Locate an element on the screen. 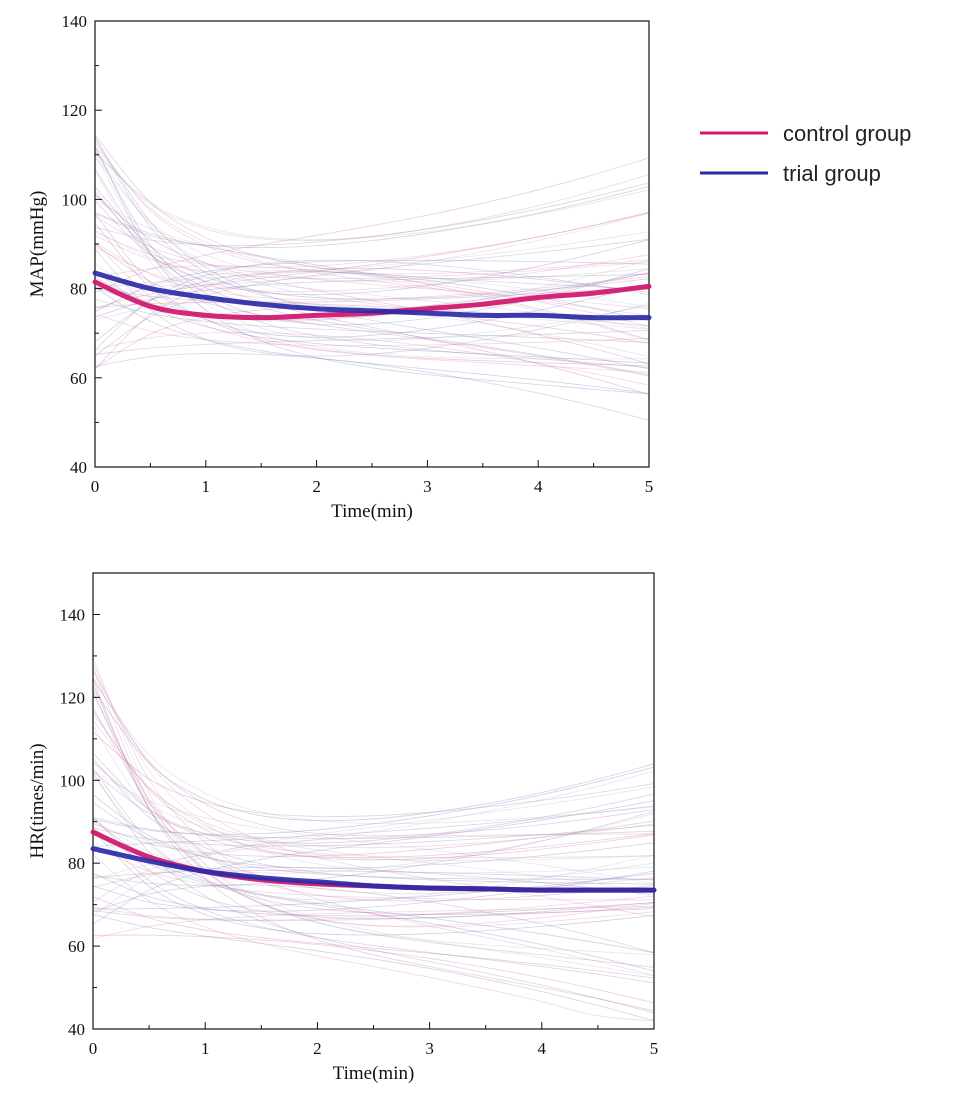 The image size is (957, 1103). legend-label-control: control group is located at coordinates (847, 133).